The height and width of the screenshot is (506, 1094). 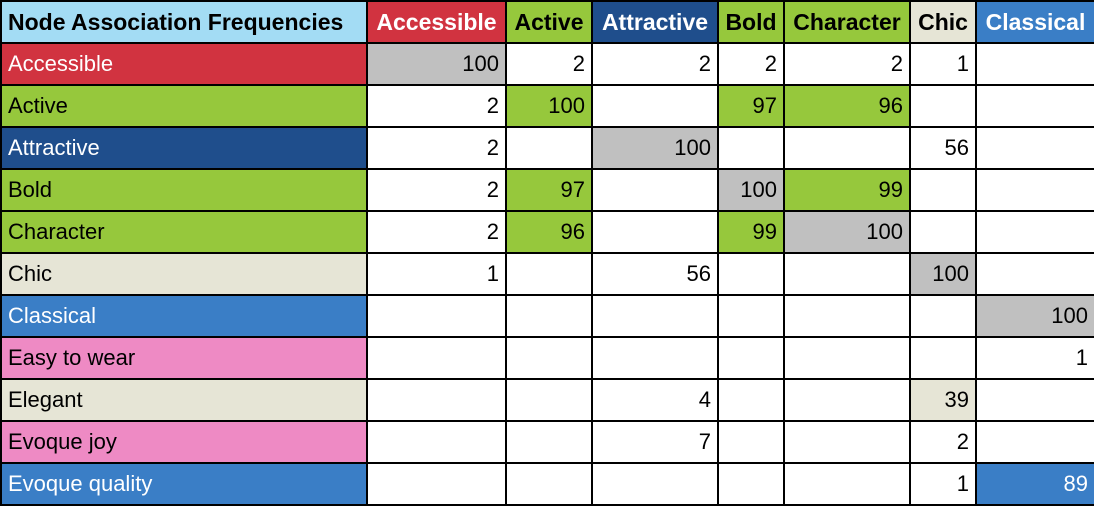 What do you see at coordinates (1034, 22) in the screenshot?
I see `column-header-classical: Classical` at bounding box center [1034, 22].